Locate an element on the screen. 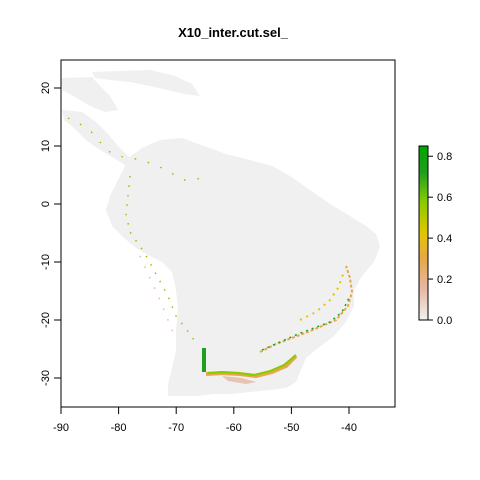 This screenshot has width=480, height=480. andes-spine-dots is located at coordinates (162, 261).